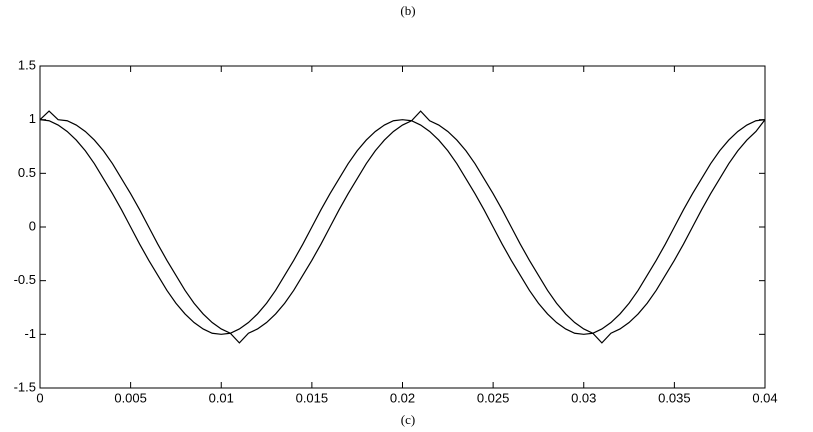 This screenshot has width=813, height=432. What do you see at coordinates (25, 386) in the screenshot?
I see `y-tick-label: -1.5` at bounding box center [25, 386].